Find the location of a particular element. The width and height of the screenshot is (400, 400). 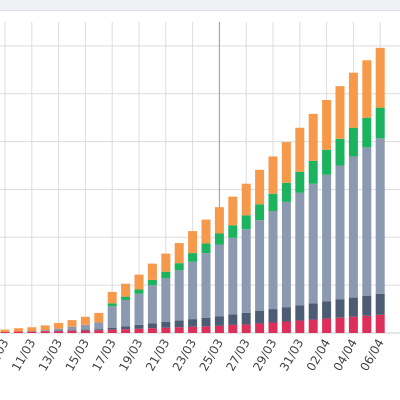

bar-segment-2-25/03 is located at coordinates (219, 280).